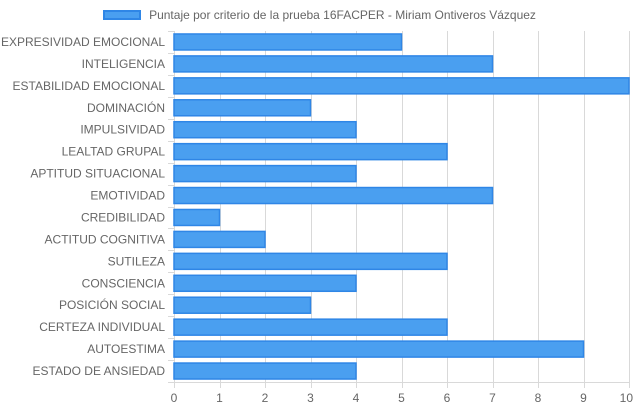  I want to click on x-tick-label: 1, so click(219, 398).